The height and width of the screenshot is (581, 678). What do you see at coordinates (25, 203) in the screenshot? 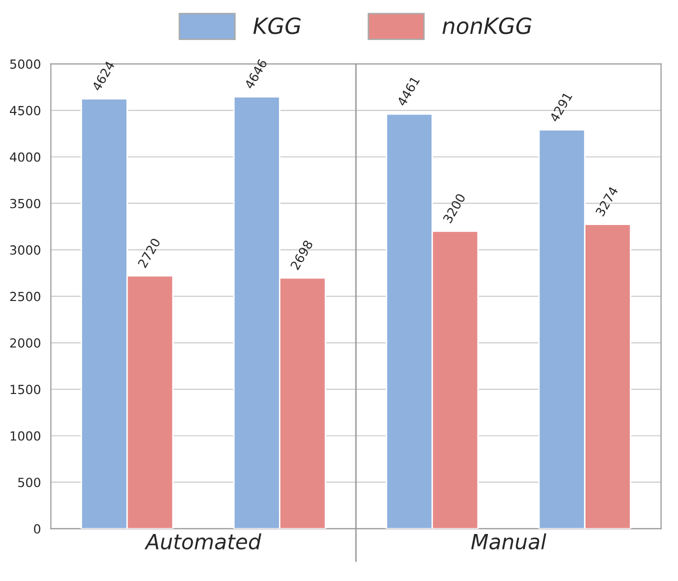
I see `y-tick-label: 3500` at bounding box center [25, 203].